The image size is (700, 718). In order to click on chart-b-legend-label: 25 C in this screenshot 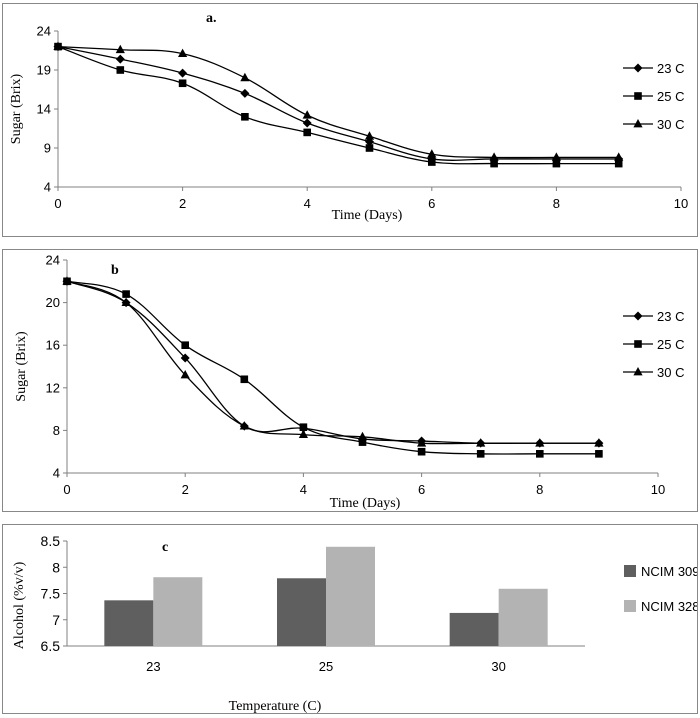, I will do `click(670, 344)`.